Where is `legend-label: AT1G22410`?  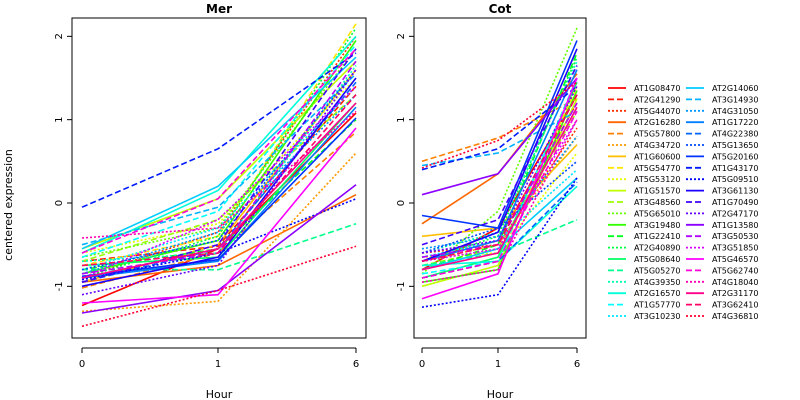 legend-label: AT1G22410 is located at coordinates (657, 236).